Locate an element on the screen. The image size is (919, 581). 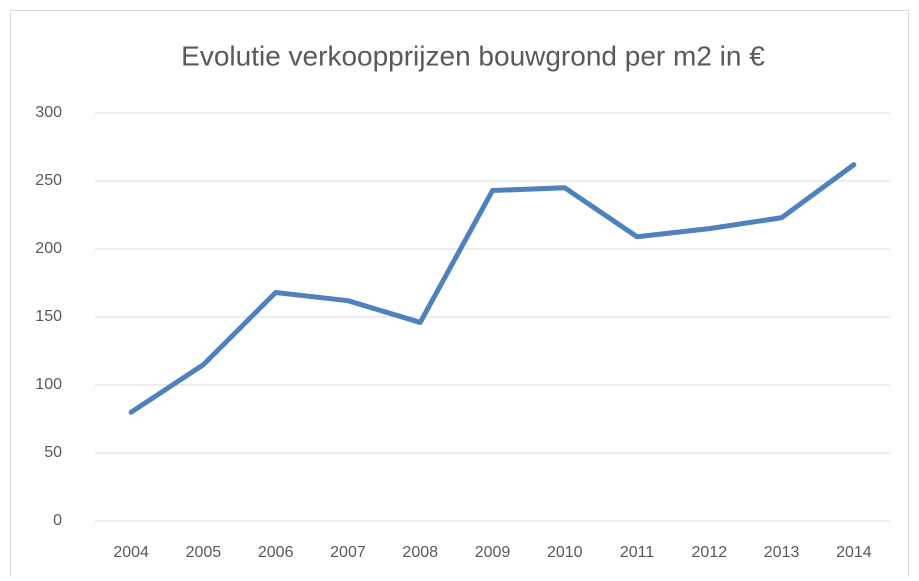
y-tick-label: 100 is located at coordinates (48, 384).